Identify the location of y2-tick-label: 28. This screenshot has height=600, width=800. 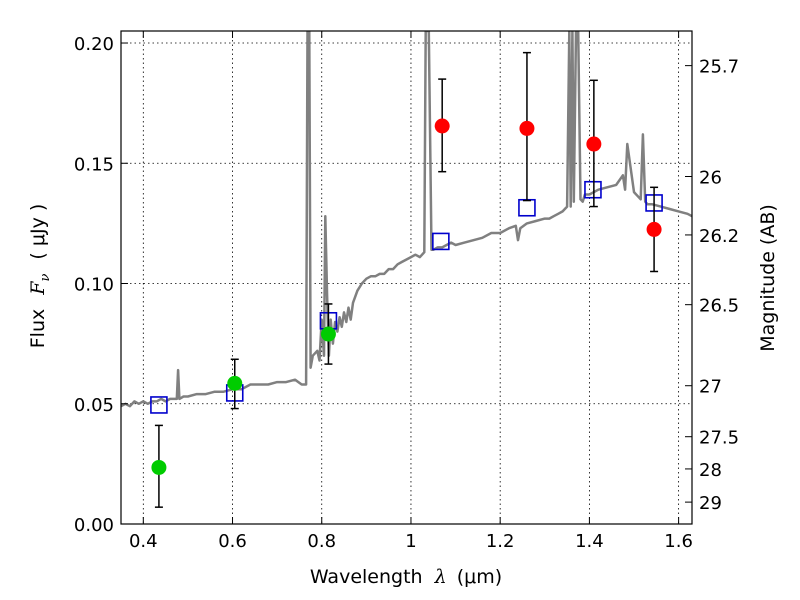
(710, 470).